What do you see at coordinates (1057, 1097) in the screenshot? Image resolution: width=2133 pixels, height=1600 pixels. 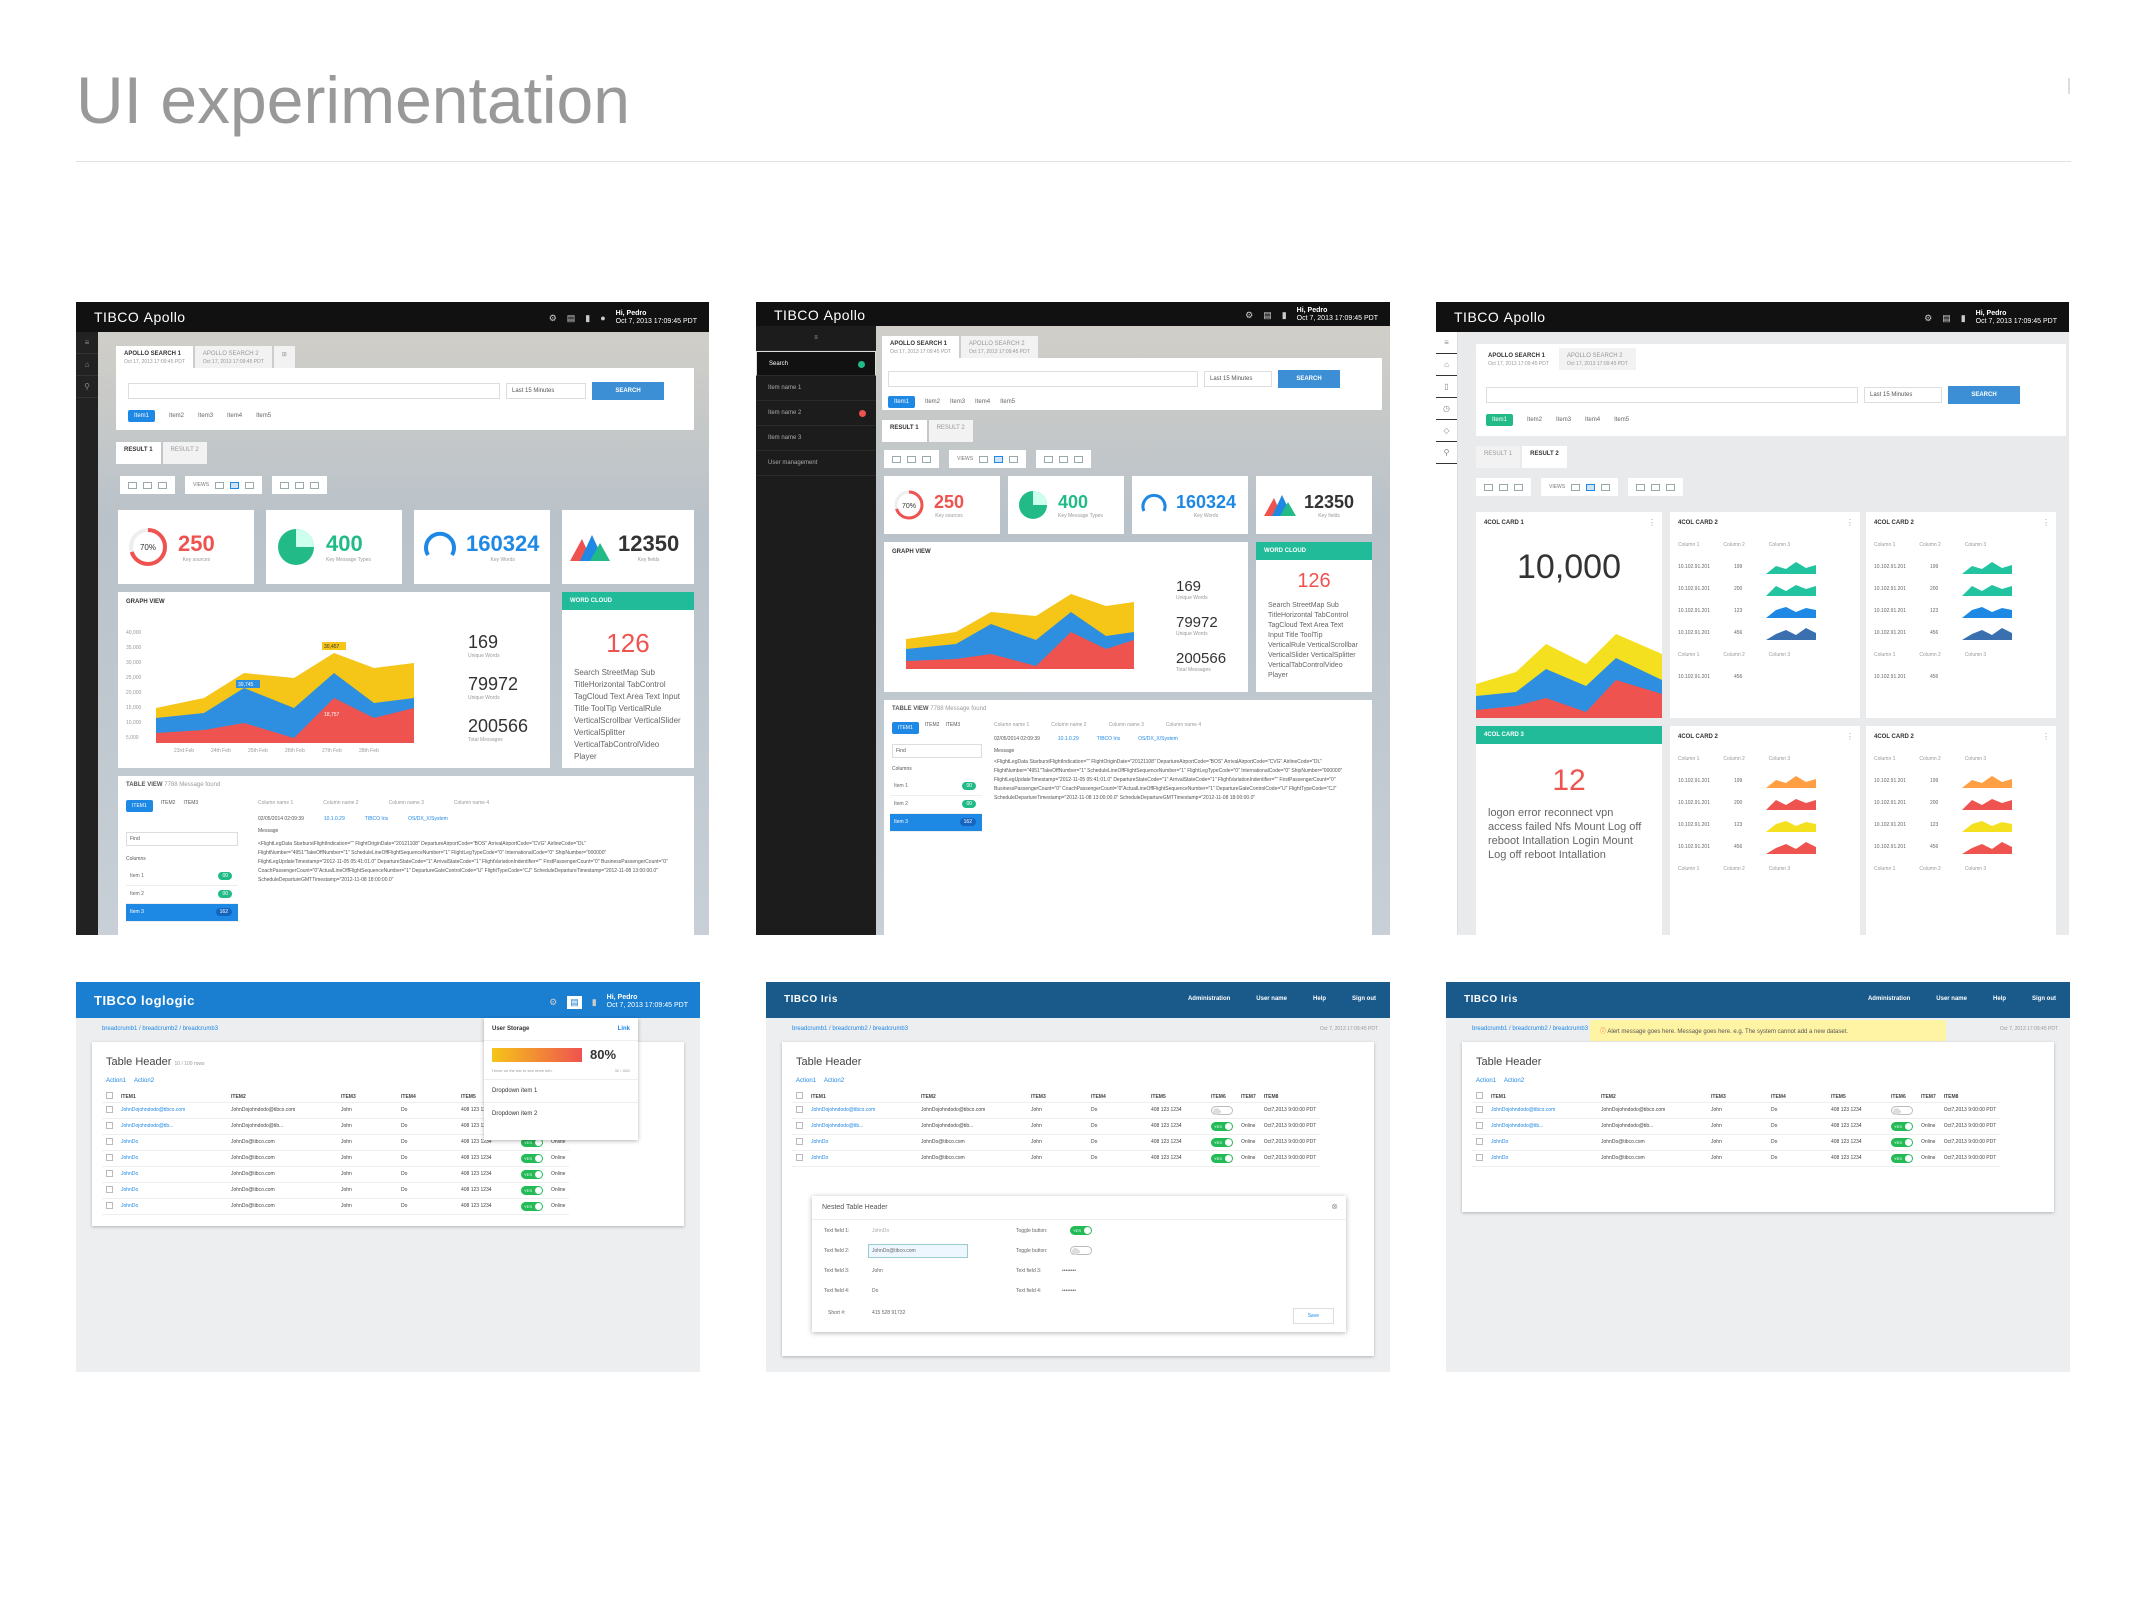 I see `column-header: ITEM3` at bounding box center [1057, 1097].